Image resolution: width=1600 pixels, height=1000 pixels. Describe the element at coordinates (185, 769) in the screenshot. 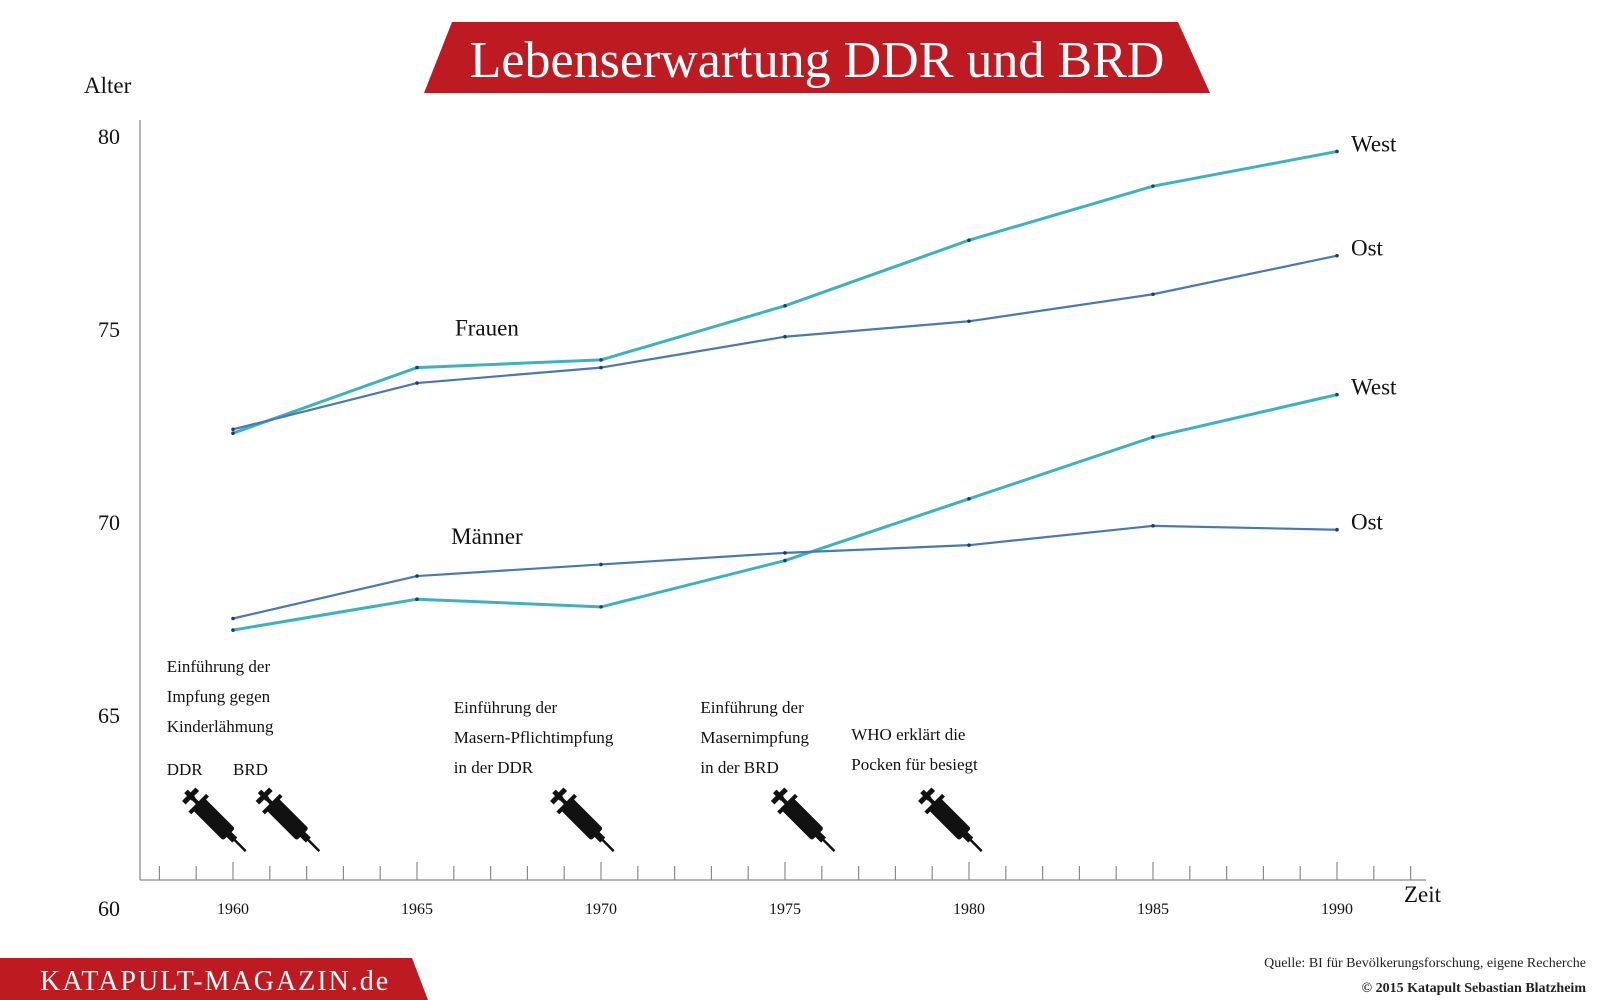

I see `annotation-line: DDR` at that location.